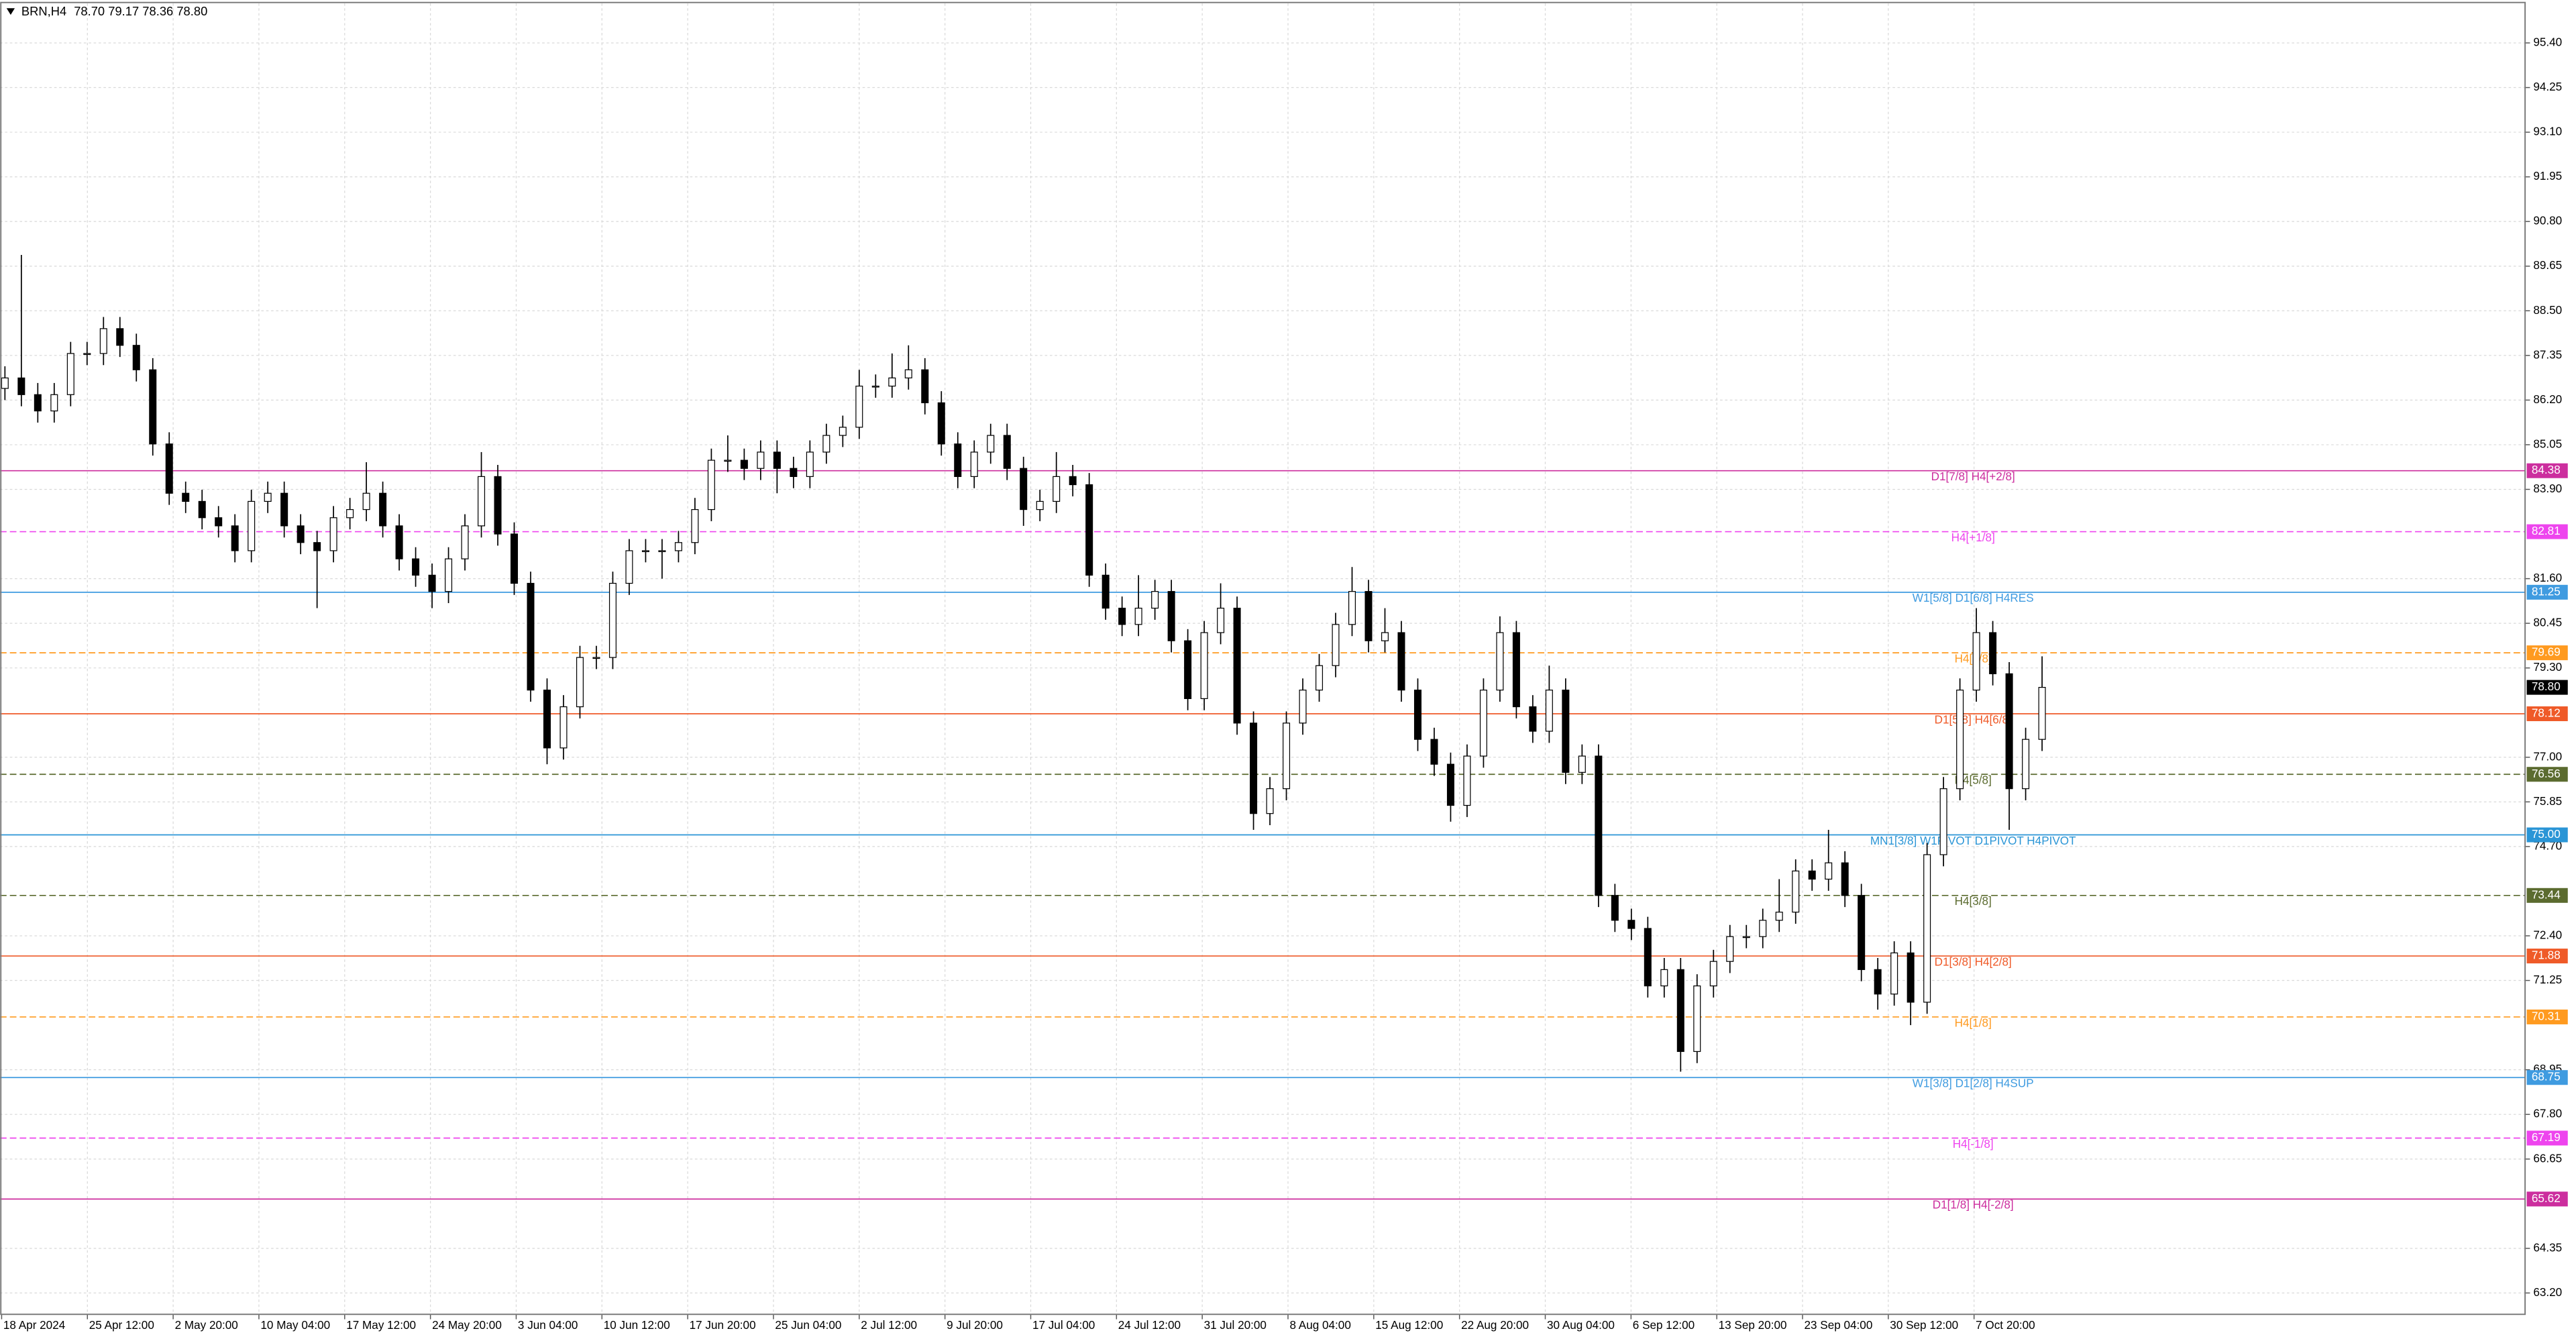 The image size is (2576, 1339). I want to click on y-tick-label: 87.35, so click(2547, 354).